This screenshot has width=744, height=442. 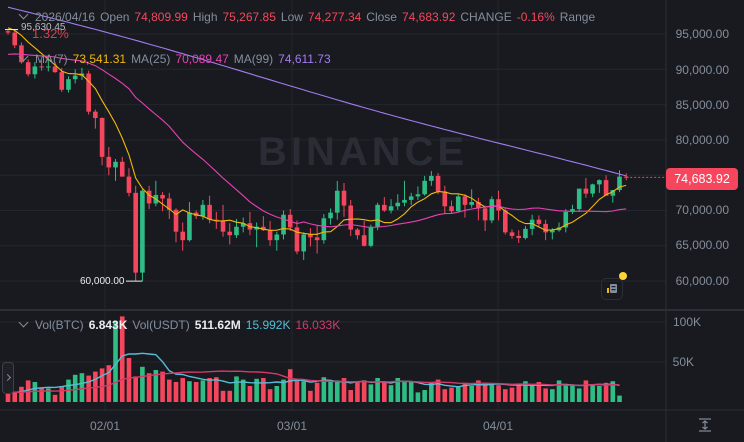 What do you see at coordinates (334, 17) in the screenshot?
I see `low-value: 74,277.34` at bounding box center [334, 17].